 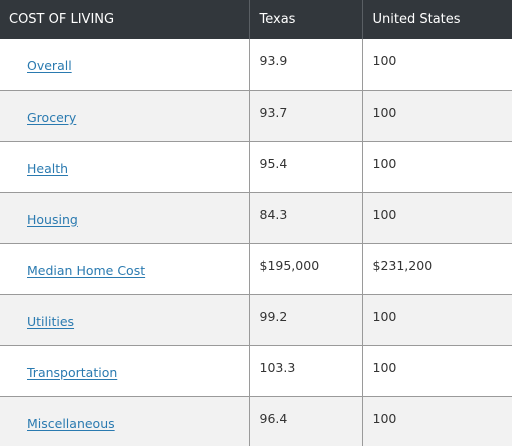 What do you see at coordinates (125, 421) in the screenshot?
I see `category-cell: Miscellaneous` at bounding box center [125, 421].